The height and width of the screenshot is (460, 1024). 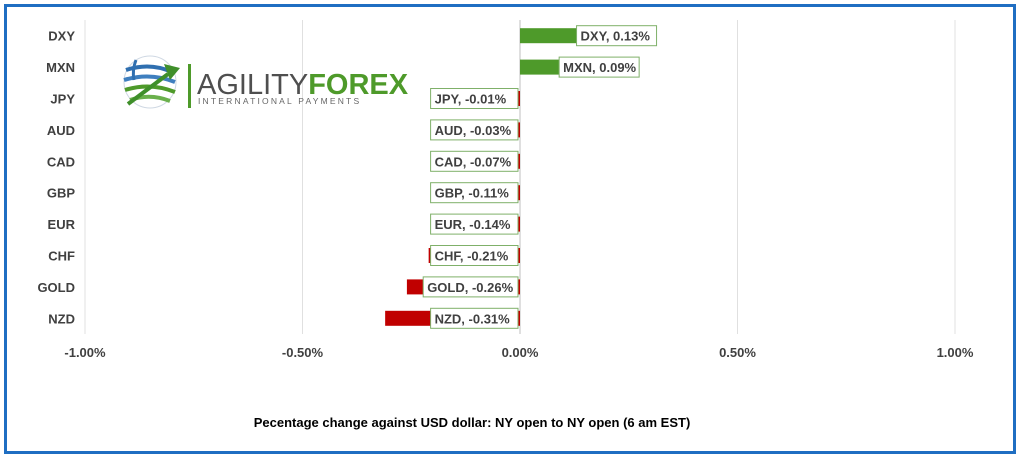 I want to click on data-label: CHF, -0.21%, so click(x=472, y=256).